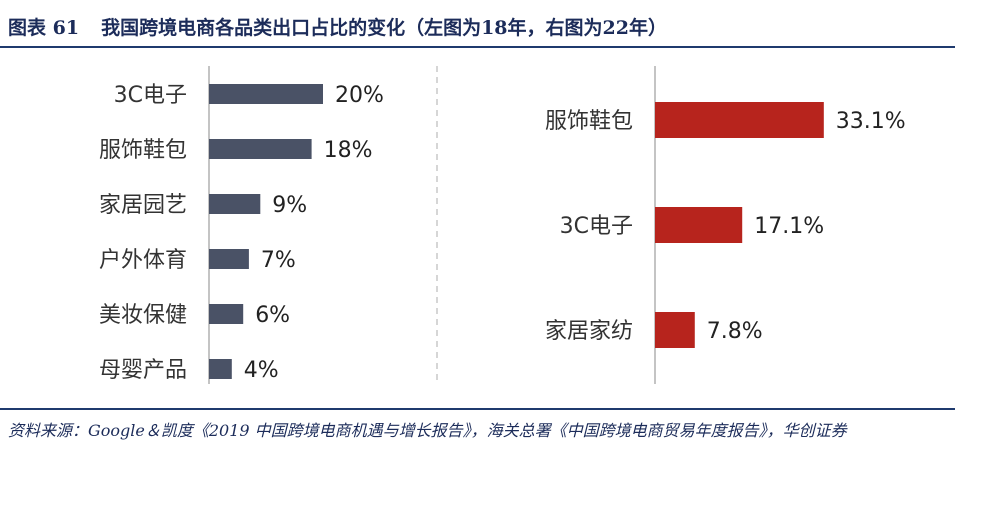 This screenshot has width=985, height=506. Describe the element at coordinates (589, 331) in the screenshot. I see `chart-1-category-label-2: 家居家纺` at that location.